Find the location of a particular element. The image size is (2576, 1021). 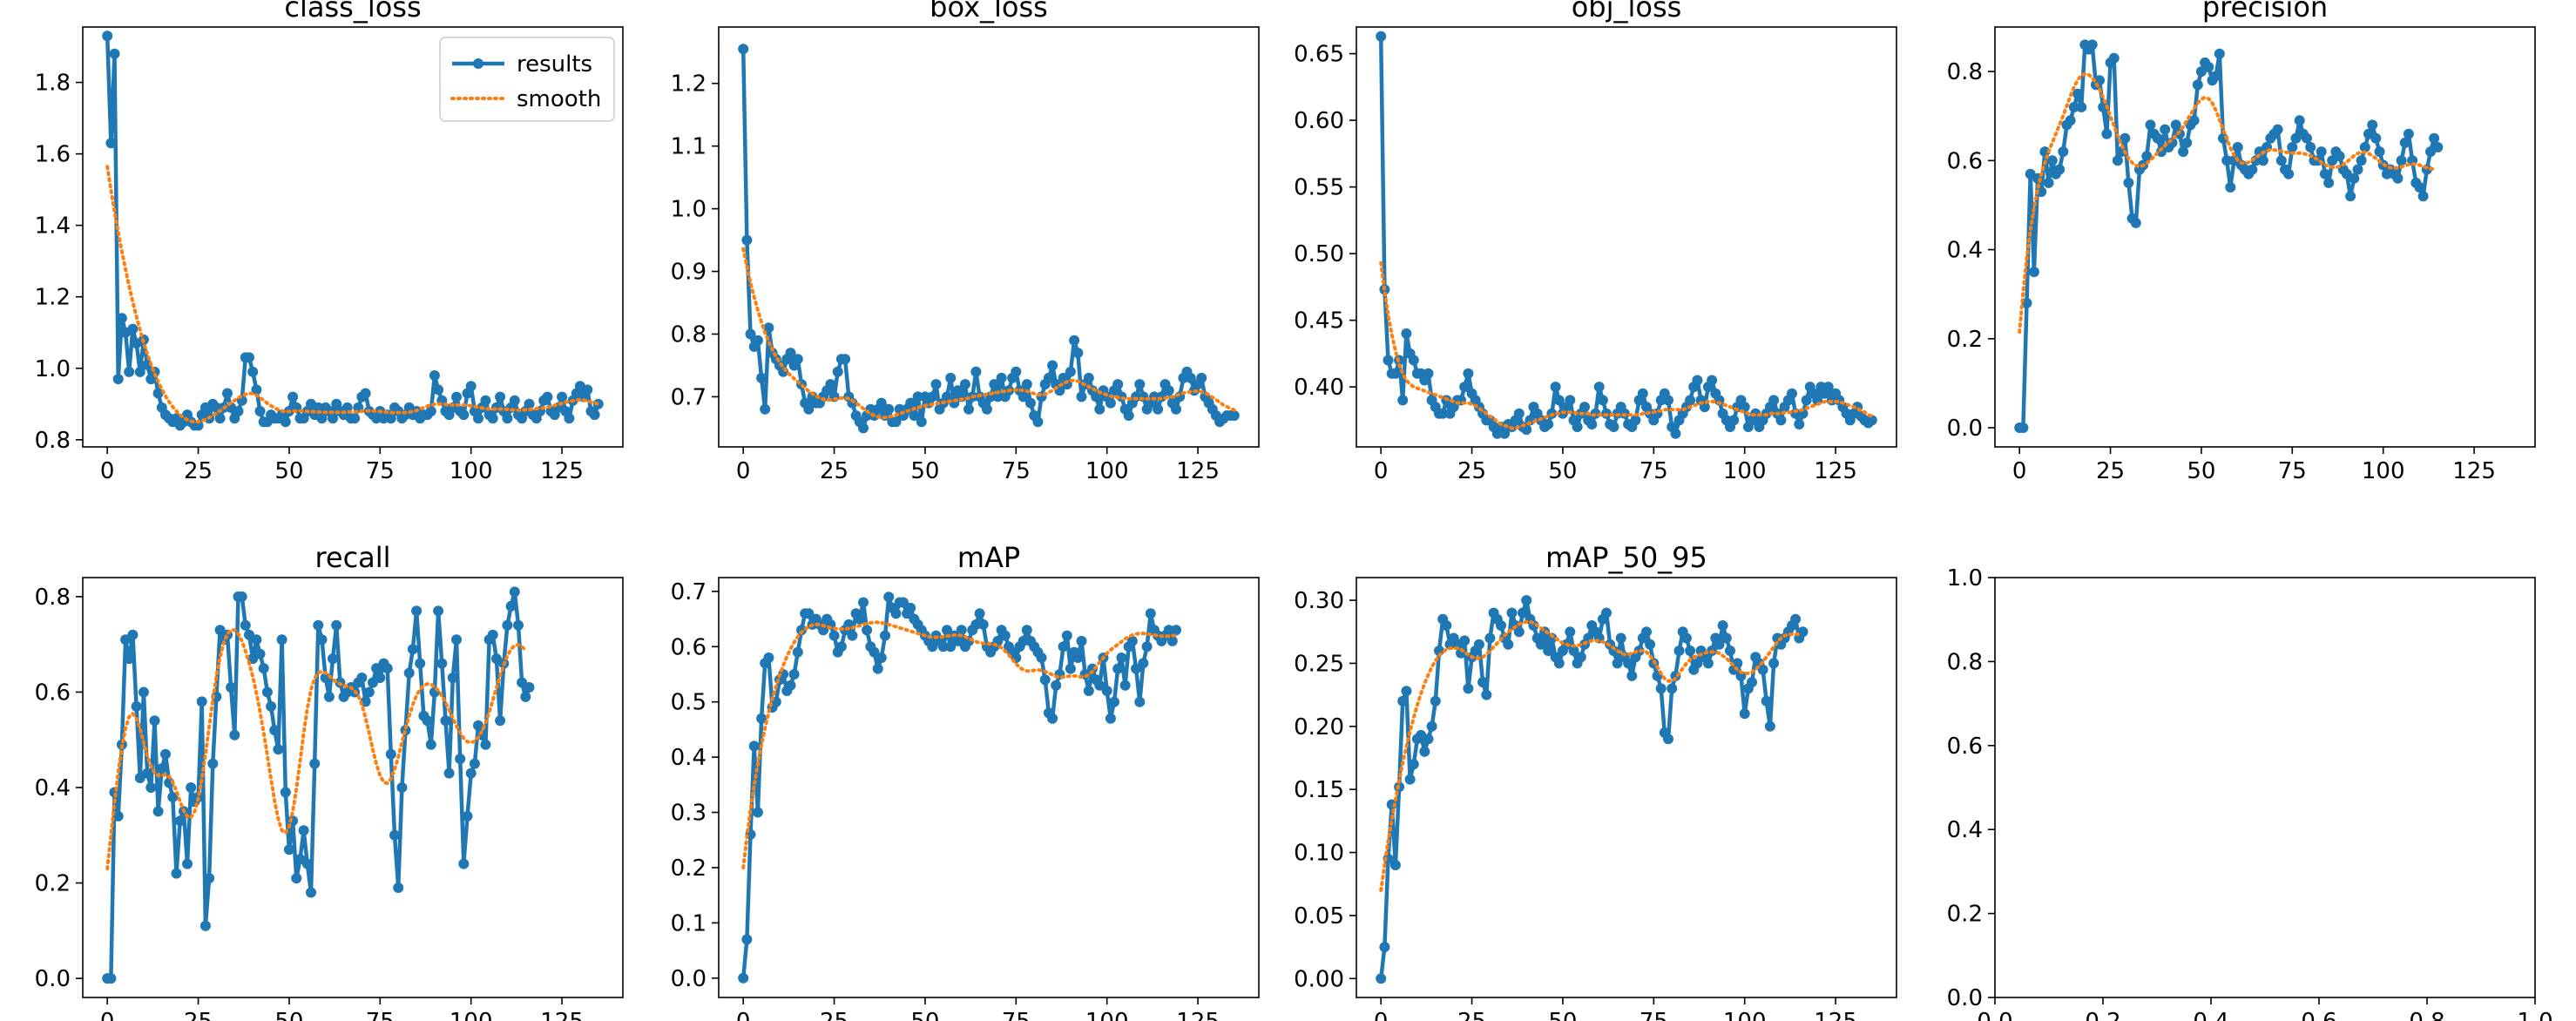

obj-loss-x-tick-label: 50 is located at coordinates (1562, 471).